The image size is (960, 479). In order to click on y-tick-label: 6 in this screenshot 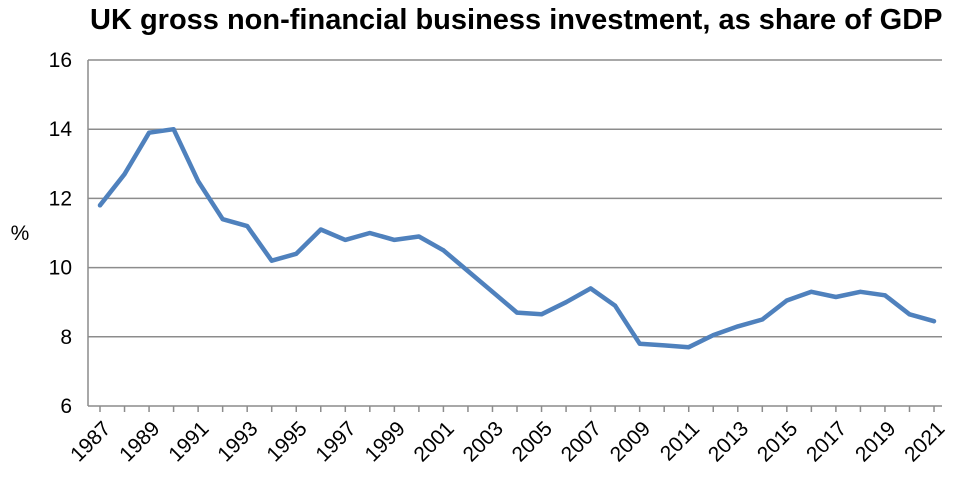, I will do `click(66, 406)`.